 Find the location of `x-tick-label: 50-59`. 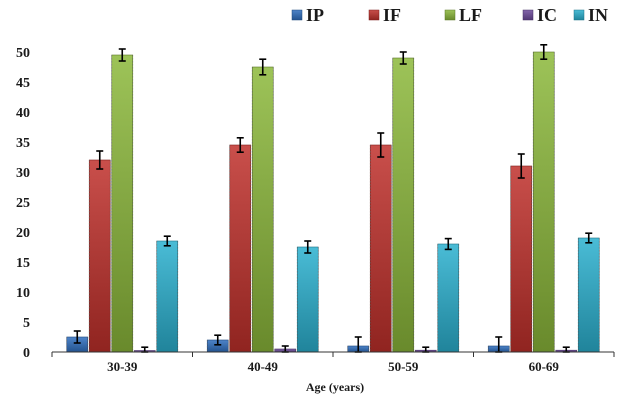

x-tick-label: 50-59 is located at coordinates (403, 366).